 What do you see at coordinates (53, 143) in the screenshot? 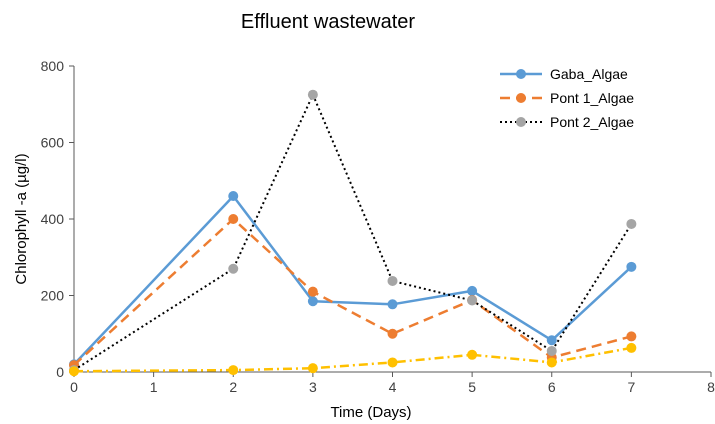
I see `y-tick-label: 600` at bounding box center [53, 143].